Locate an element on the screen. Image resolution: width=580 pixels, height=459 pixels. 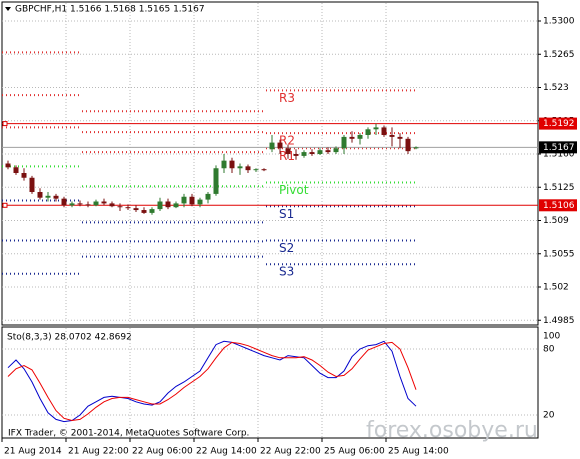
pivot-label: R3 is located at coordinates (287, 98).